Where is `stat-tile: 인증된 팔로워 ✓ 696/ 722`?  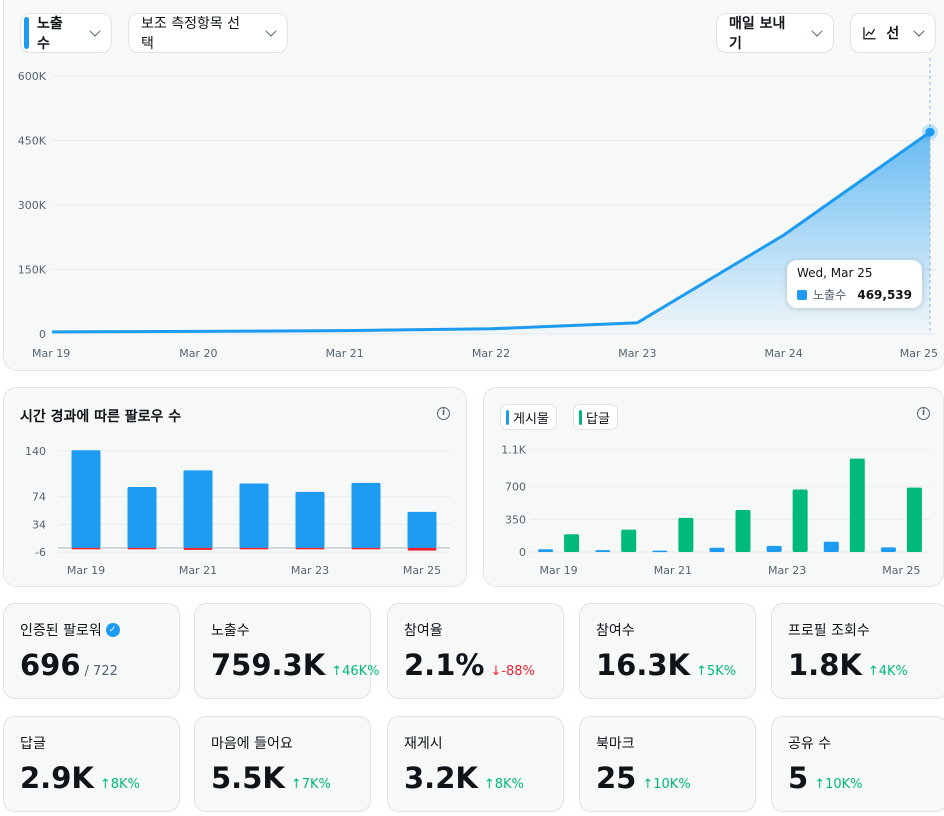 stat-tile: 인증된 팔로워 ✓ 696/ 722 is located at coordinates (91, 651).